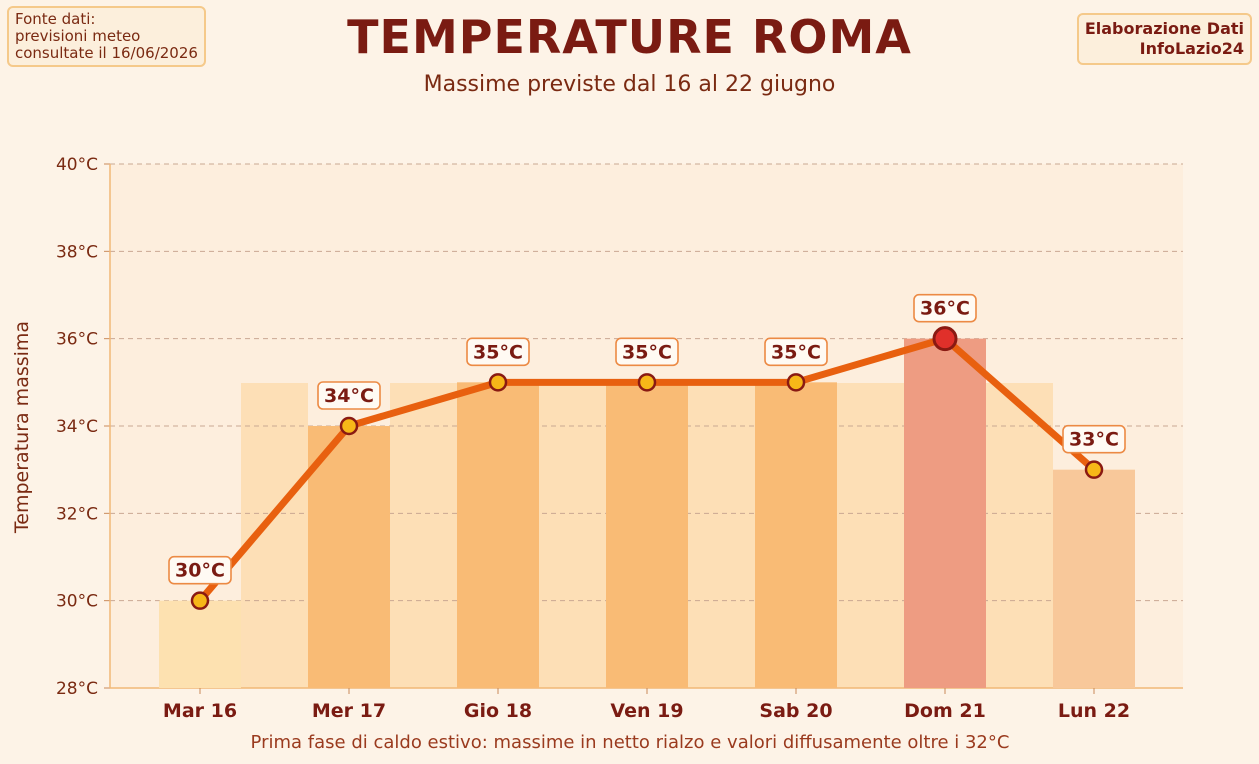  I want to click on y-tick-label: 38°C, so click(77, 252).